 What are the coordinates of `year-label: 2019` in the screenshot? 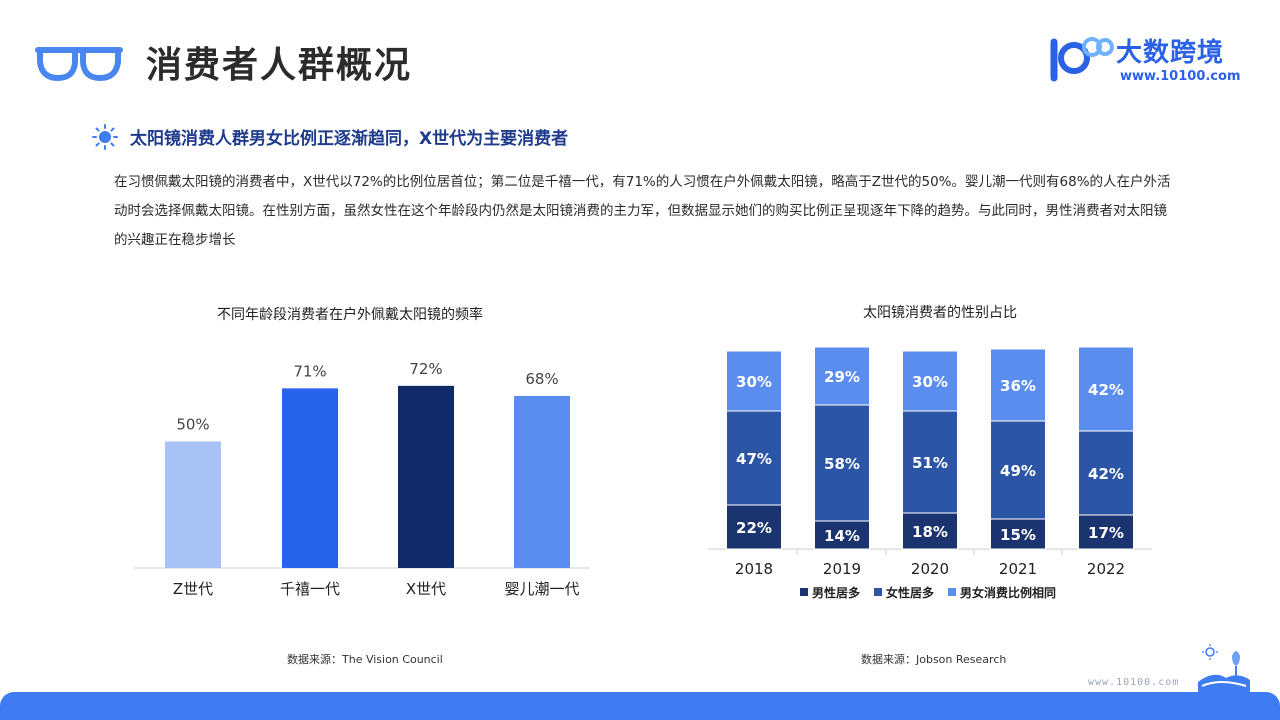 It's located at (842, 569).